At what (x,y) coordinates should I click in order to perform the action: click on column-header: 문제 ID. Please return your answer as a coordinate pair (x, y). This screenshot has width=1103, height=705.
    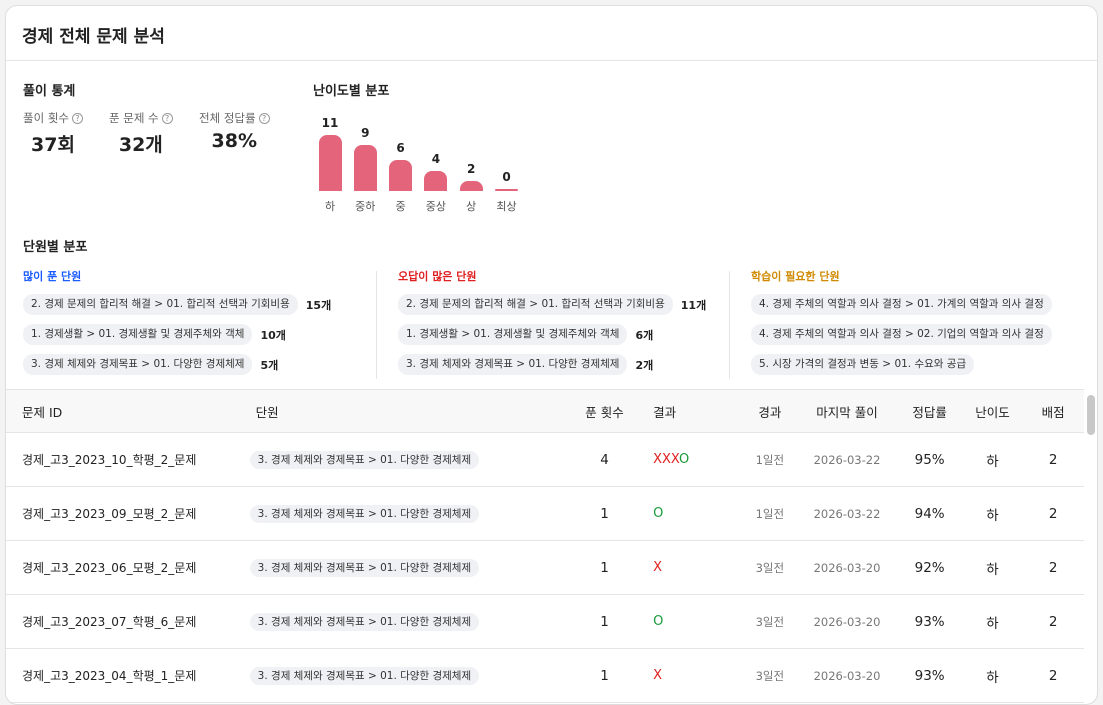
    Looking at the image, I should click on (123, 411).